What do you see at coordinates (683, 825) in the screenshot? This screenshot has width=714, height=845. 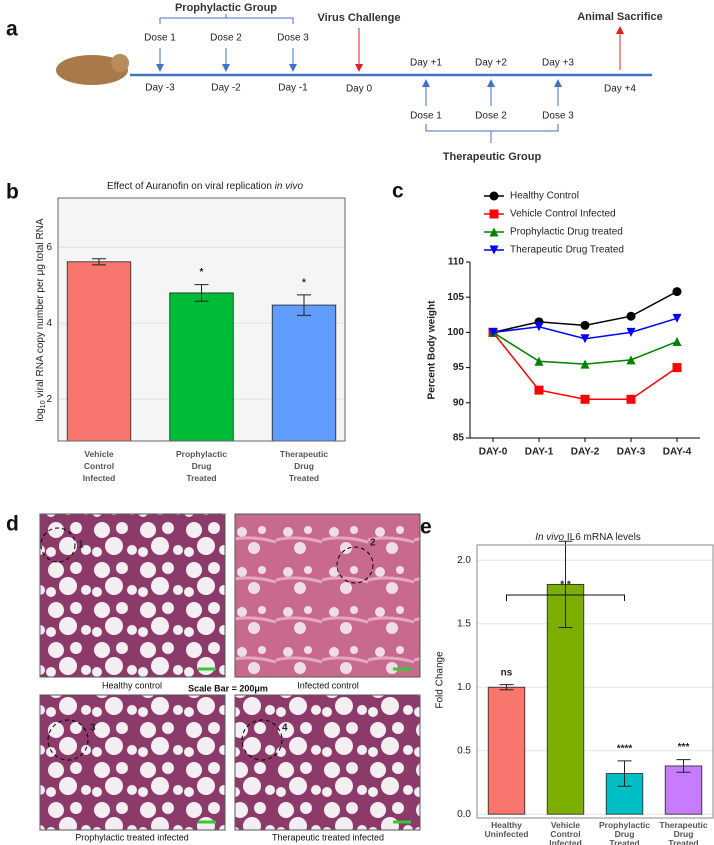 I see `label-line: Therapeutic` at bounding box center [683, 825].